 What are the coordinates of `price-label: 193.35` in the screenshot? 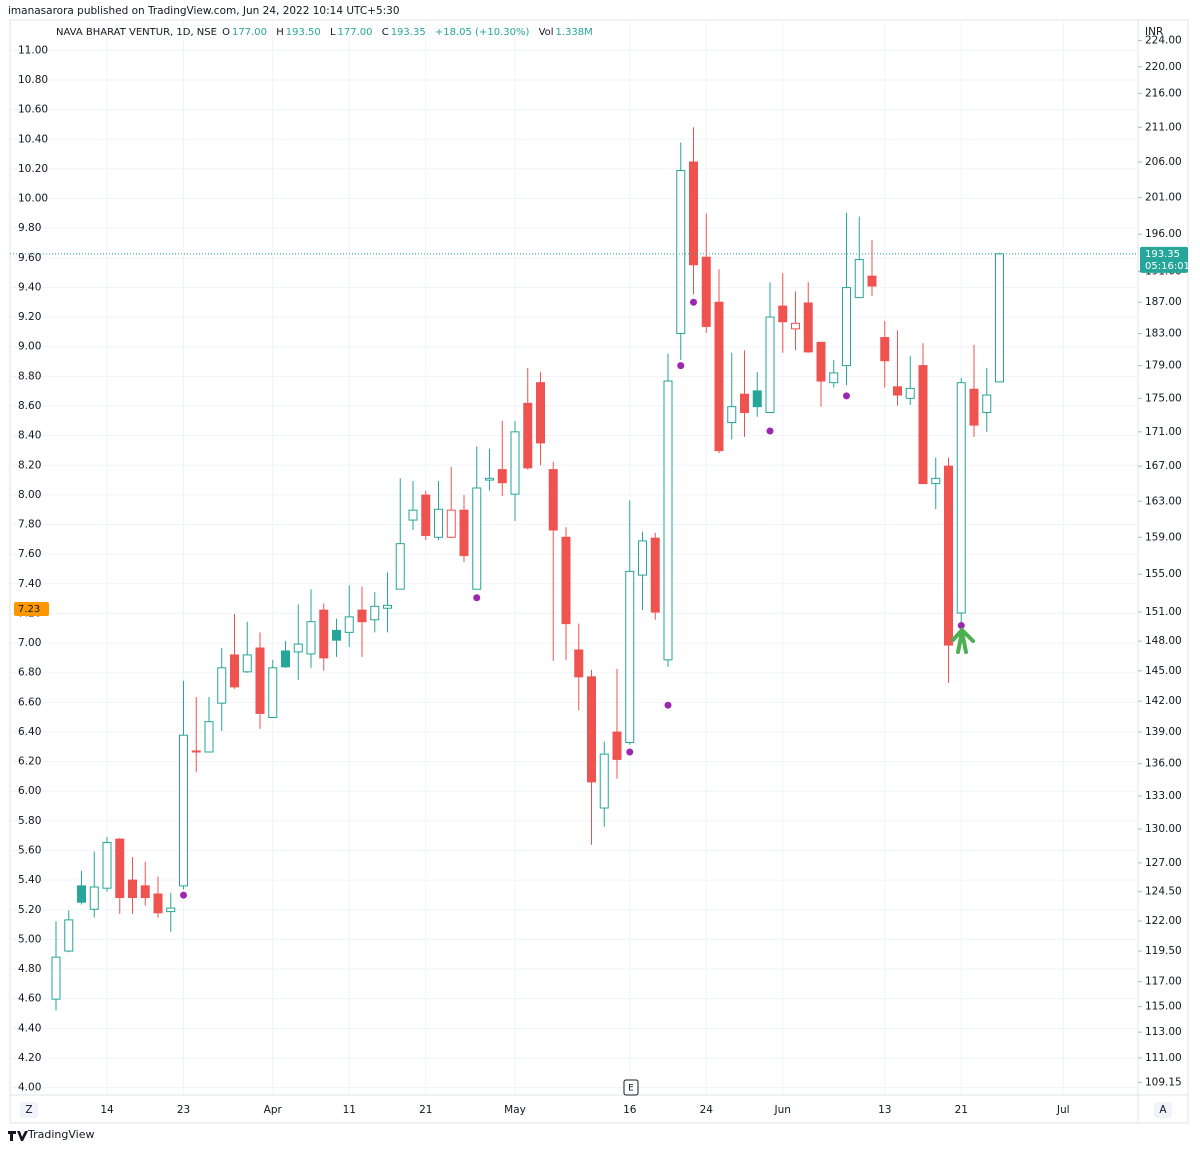 It's located at (1162, 254).